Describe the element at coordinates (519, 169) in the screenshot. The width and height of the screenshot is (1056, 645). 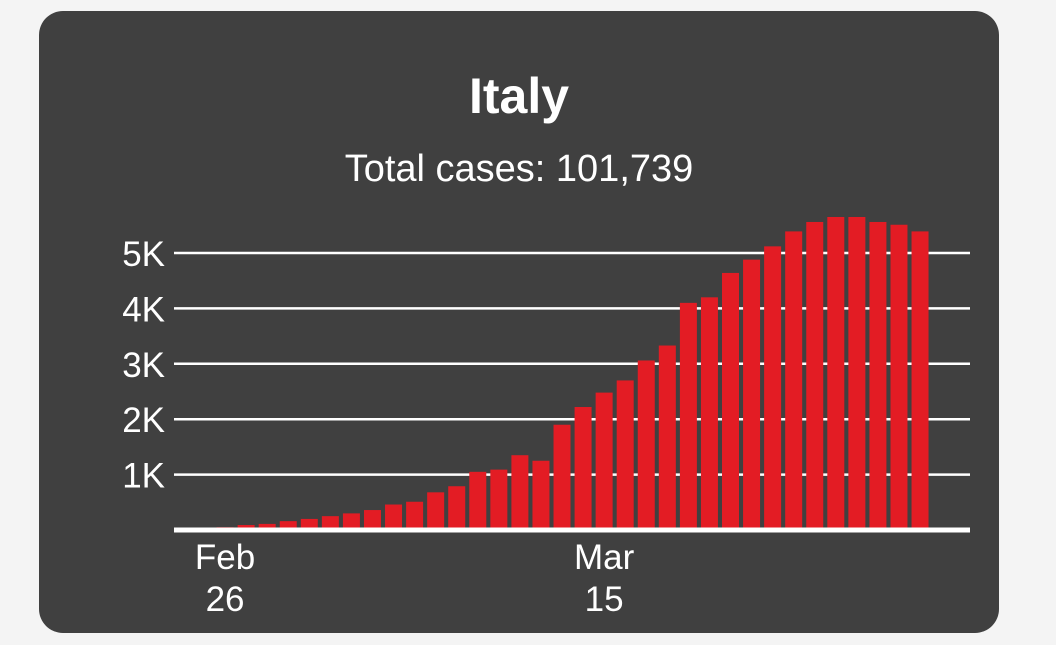
I see `chart-subtitle: Total cases: 101,739` at that location.